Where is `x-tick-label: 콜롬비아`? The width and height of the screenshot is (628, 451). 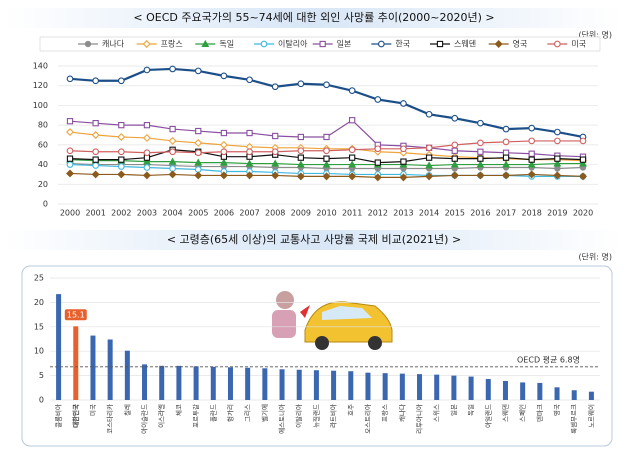
x-tick-label: 콜롬비아 is located at coordinates (58, 416).